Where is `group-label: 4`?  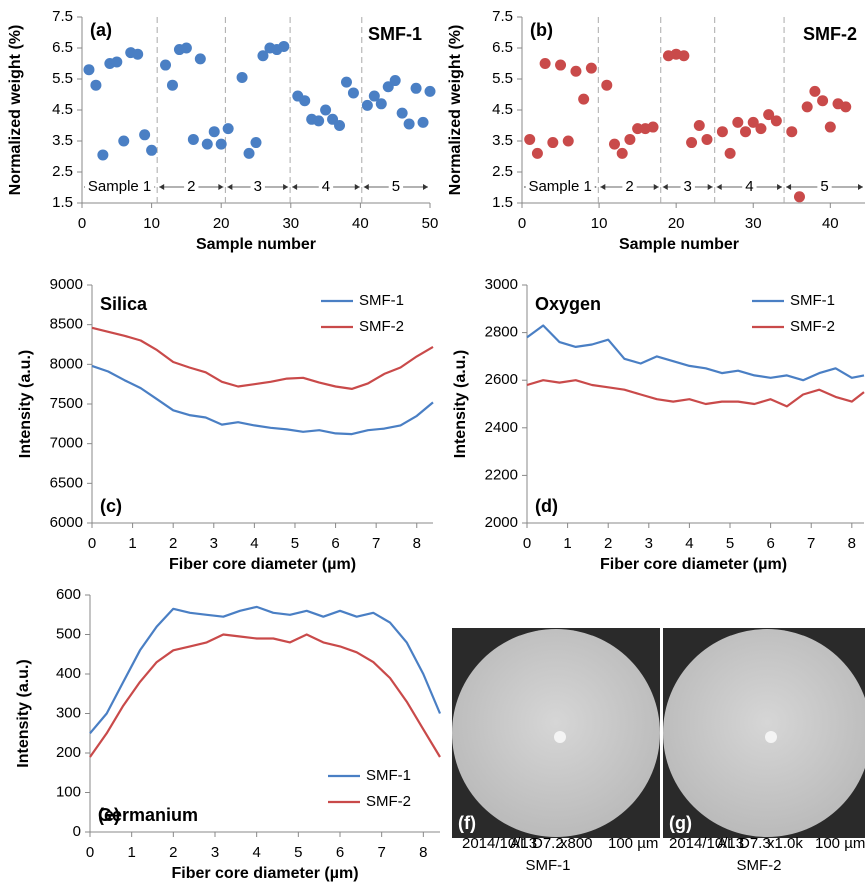 group-label: 4 is located at coordinates (326, 186).